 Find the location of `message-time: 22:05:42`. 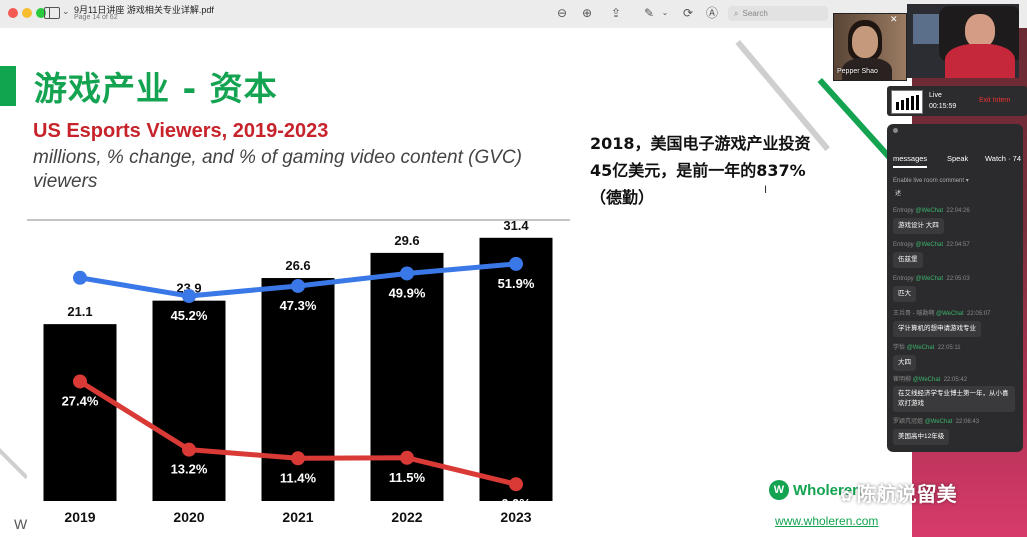

message-time: 22:05:42 is located at coordinates (955, 380).